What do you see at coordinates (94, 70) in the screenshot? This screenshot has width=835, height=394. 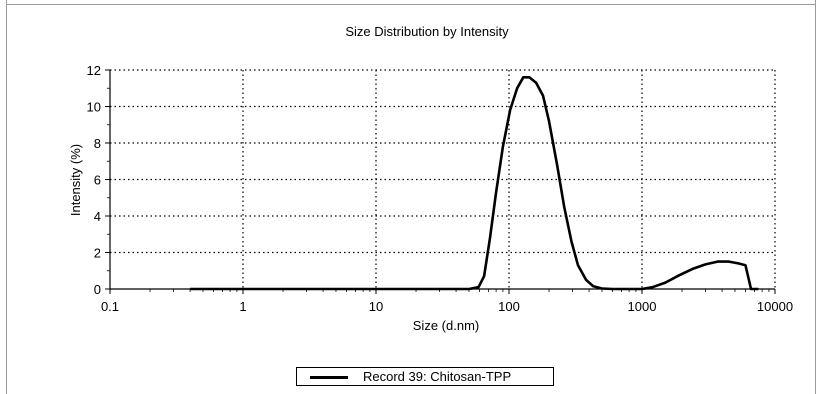 I see `y-tick-label-12: 12` at bounding box center [94, 70].